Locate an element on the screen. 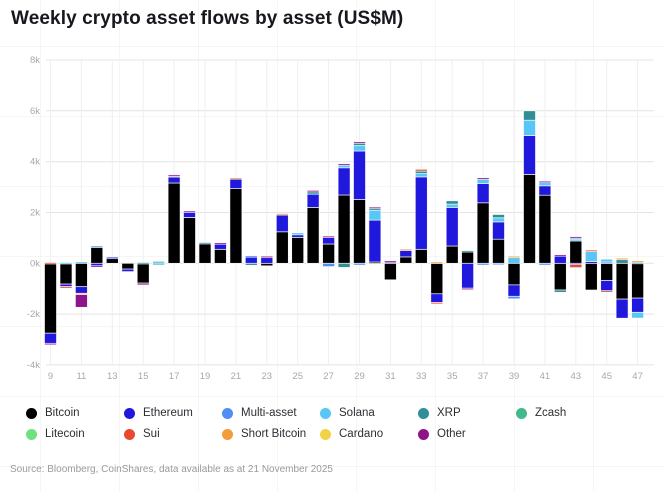 This screenshot has height=492, width=664. bar-week-26-other is located at coordinates (313, 191).